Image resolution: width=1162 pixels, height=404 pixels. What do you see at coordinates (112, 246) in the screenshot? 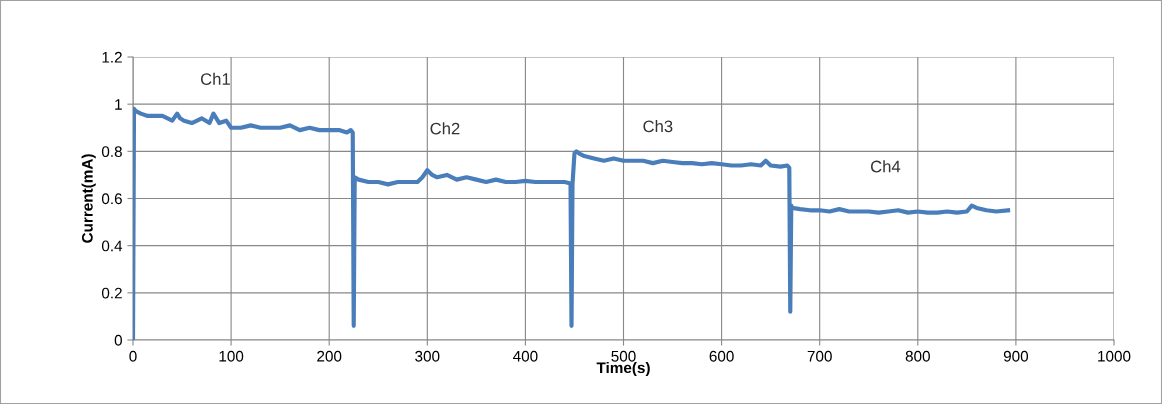
I see `y-tick-label: 0.4` at bounding box center [112, 246].